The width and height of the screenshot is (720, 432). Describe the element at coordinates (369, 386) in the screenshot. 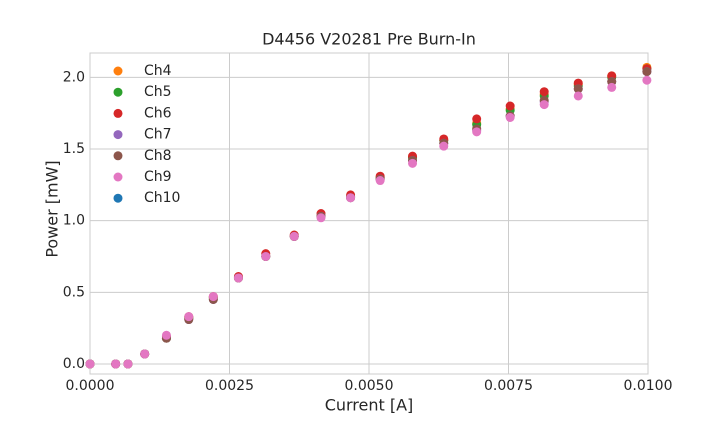

I see `x-tick-label: 0.0050` at that location.